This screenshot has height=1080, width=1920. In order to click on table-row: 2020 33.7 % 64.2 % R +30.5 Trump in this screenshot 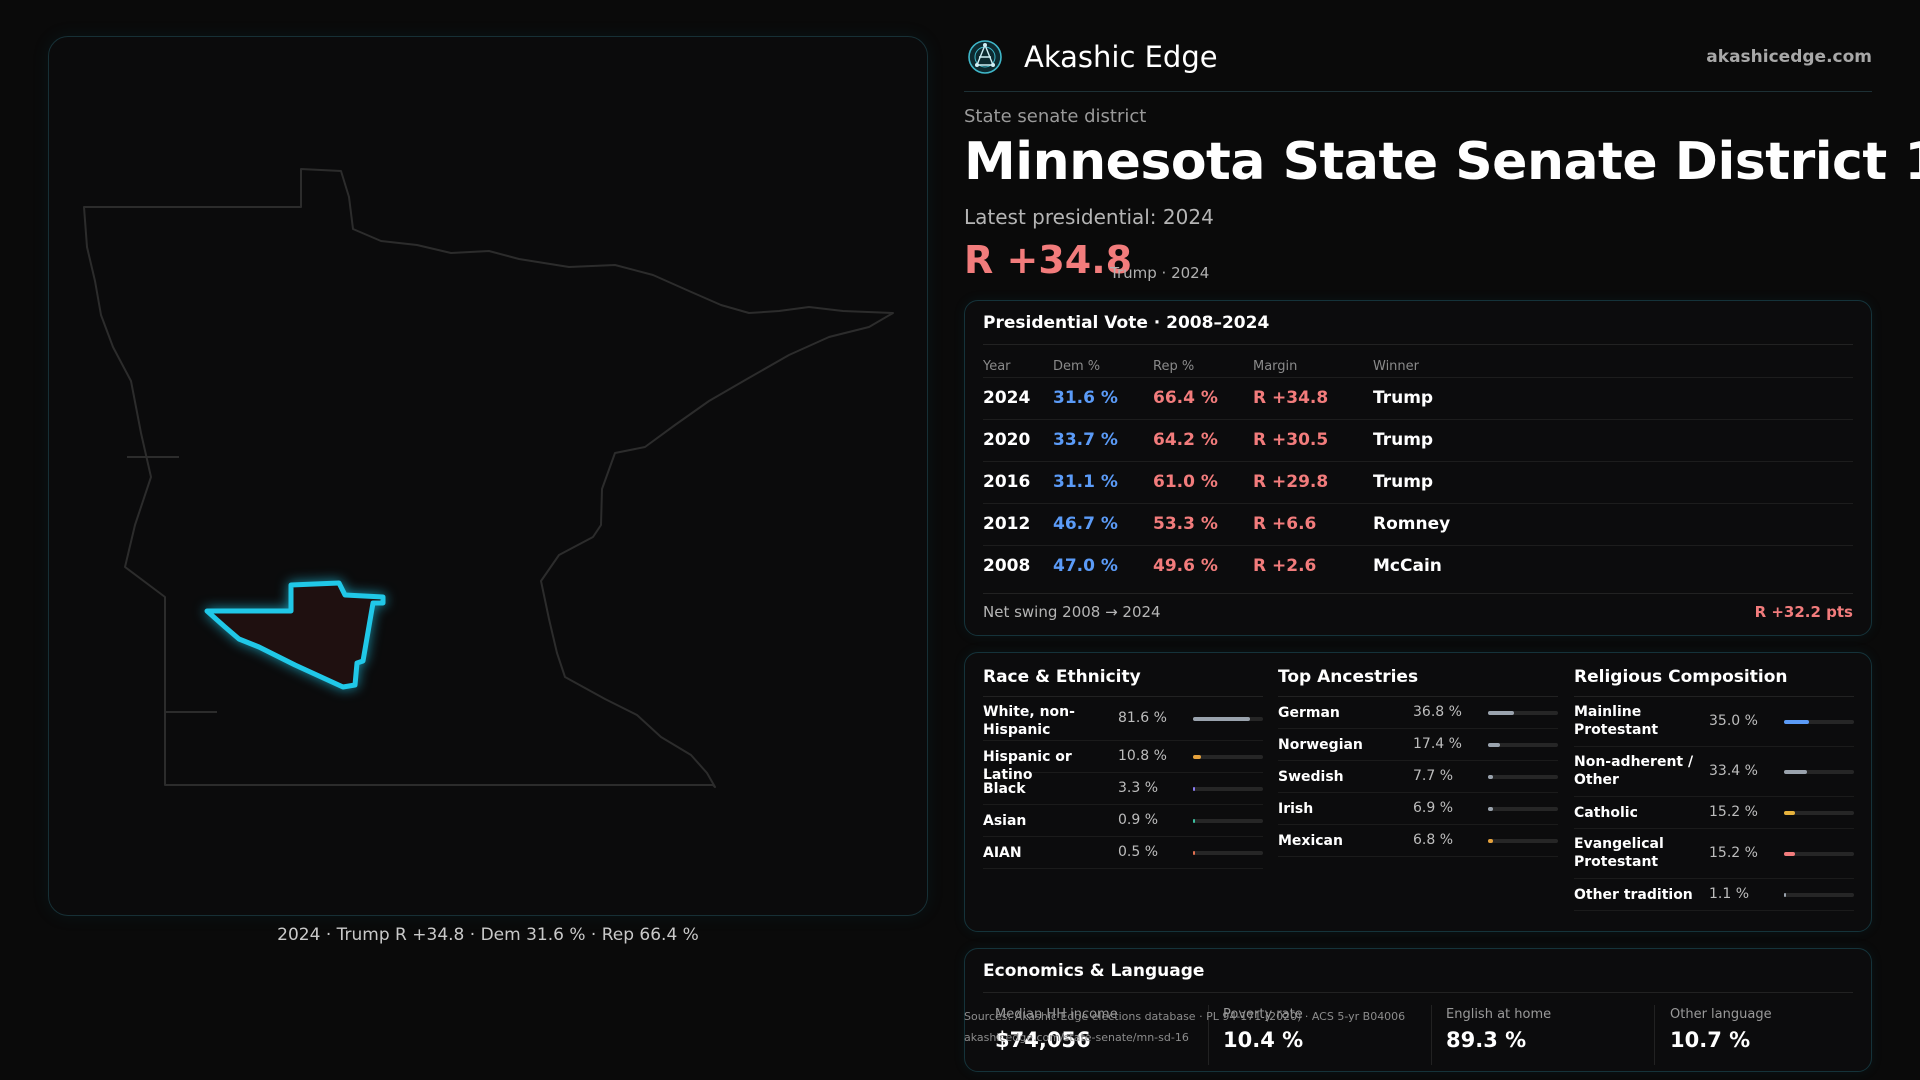, I will do `click(1418, 440)`.